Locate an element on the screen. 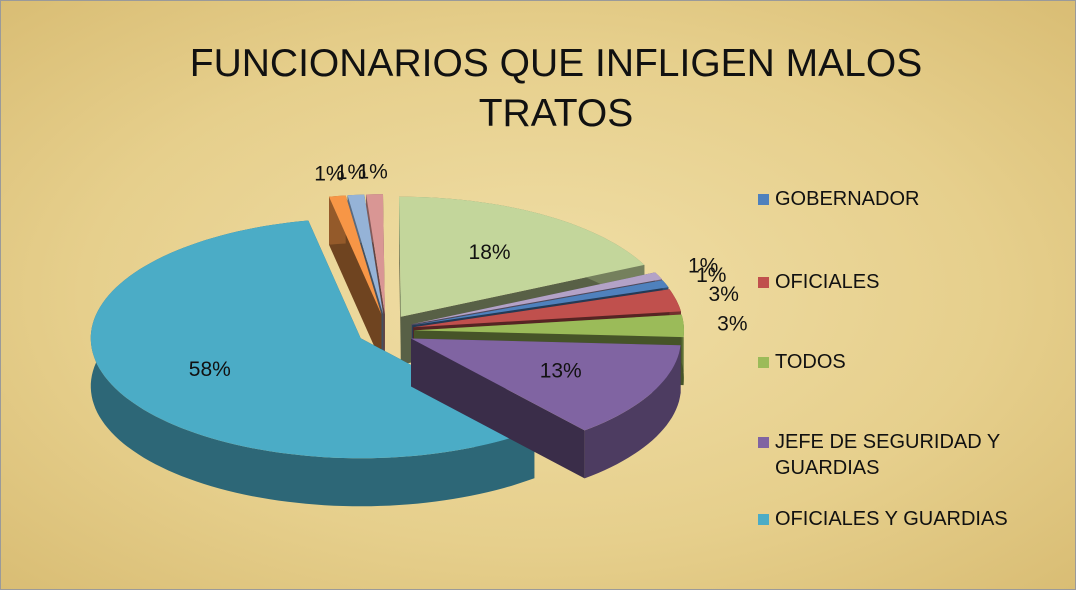 Image resolution: width=1076 pixels, height=590 pixels. legend-label: OFICIALES Y GUARDIAS is located at coordinates (891, 519).